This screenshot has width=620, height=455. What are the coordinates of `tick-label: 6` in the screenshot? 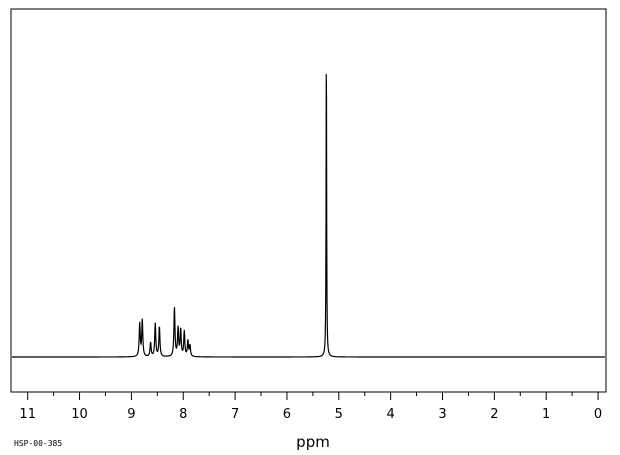 It's located at (287, 414).